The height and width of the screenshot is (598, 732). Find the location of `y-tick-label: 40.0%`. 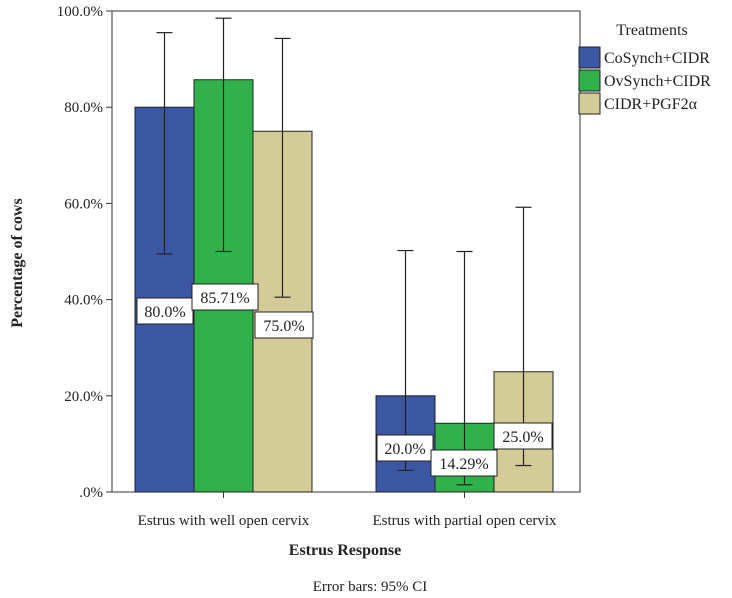

y-tick-label: 40.0% is located at coordinates (83, 301).